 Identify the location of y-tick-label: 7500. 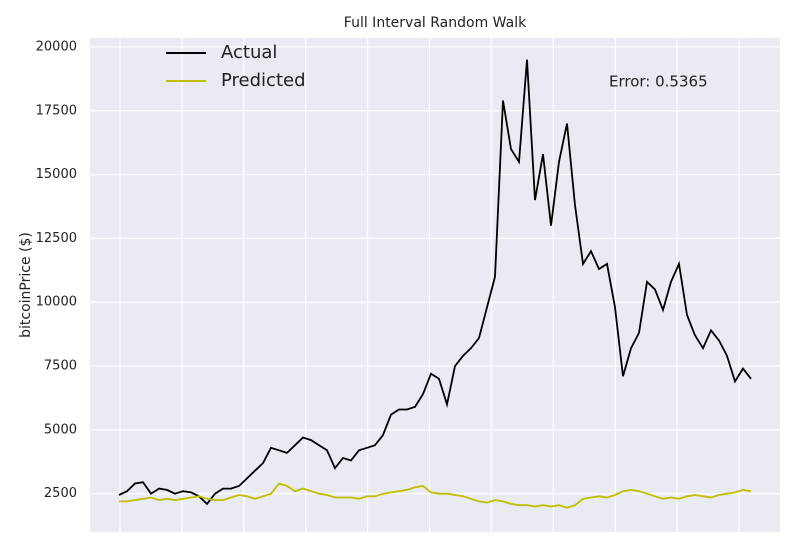
(60, 366).